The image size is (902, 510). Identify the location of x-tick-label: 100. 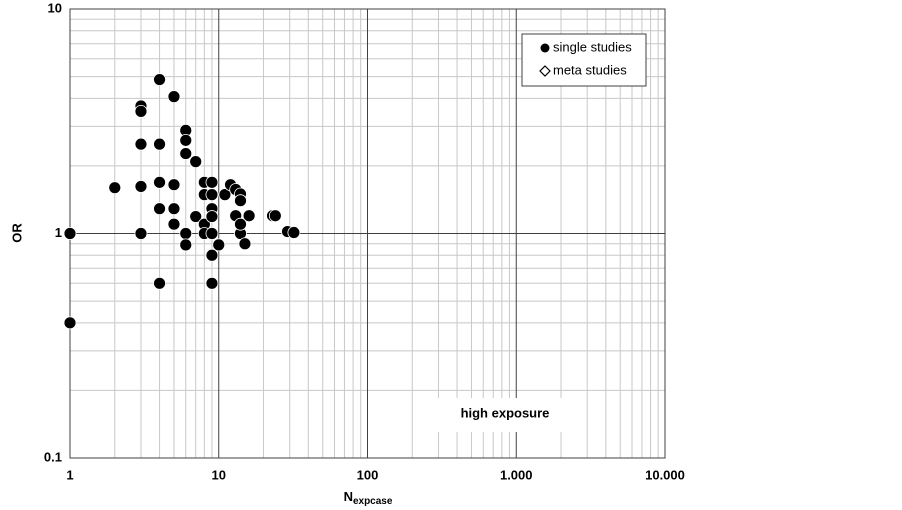
(368, 474).